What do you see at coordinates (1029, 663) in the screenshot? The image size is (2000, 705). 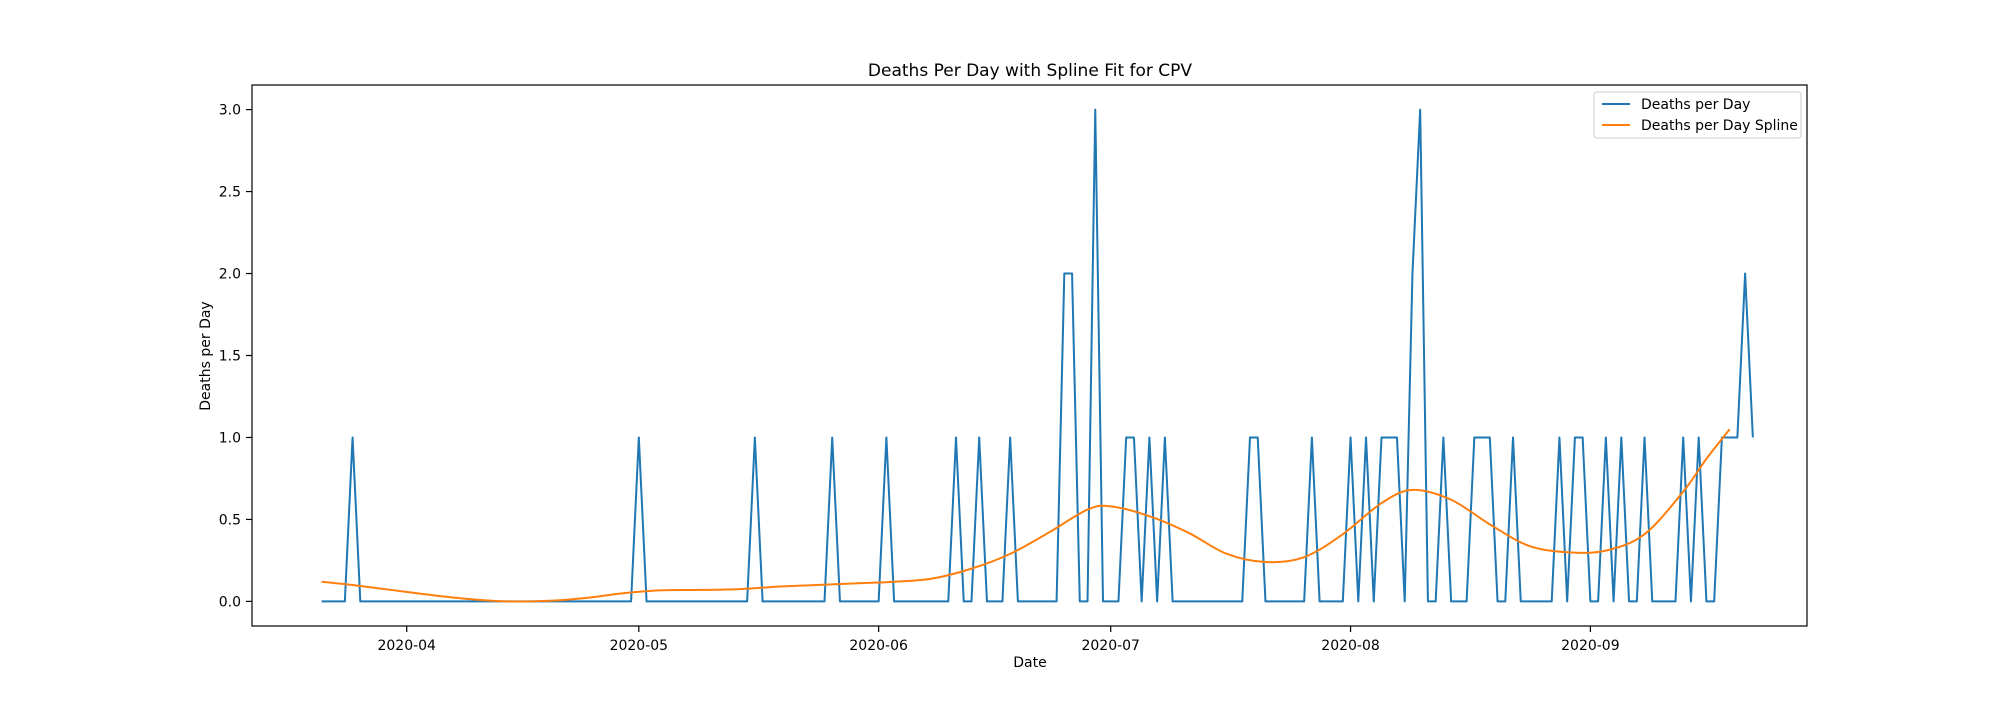 I see `x-axis-label: Date` at bounding box center [1029, 663].